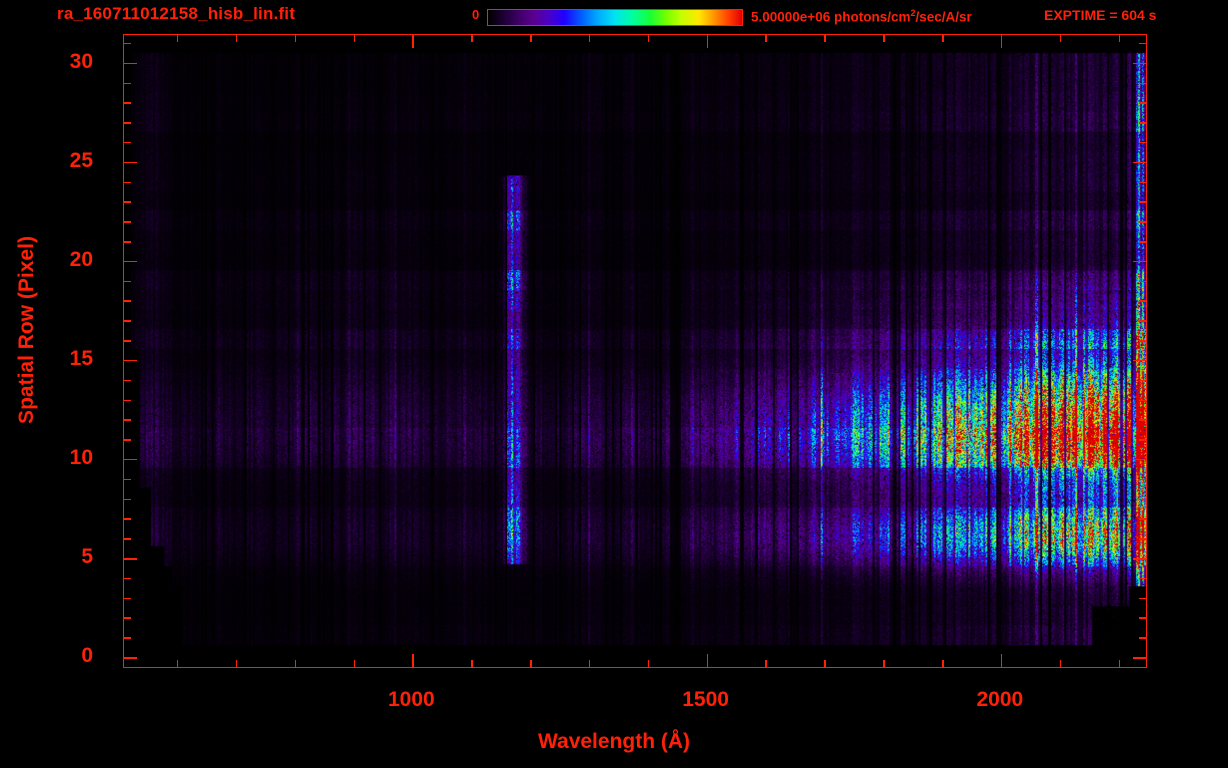  What do you see at coordinates (26, 330) in the screenshot?
I see `y-axis-title: Spatial Row (Pixel)` at bounding box center [26, 330].